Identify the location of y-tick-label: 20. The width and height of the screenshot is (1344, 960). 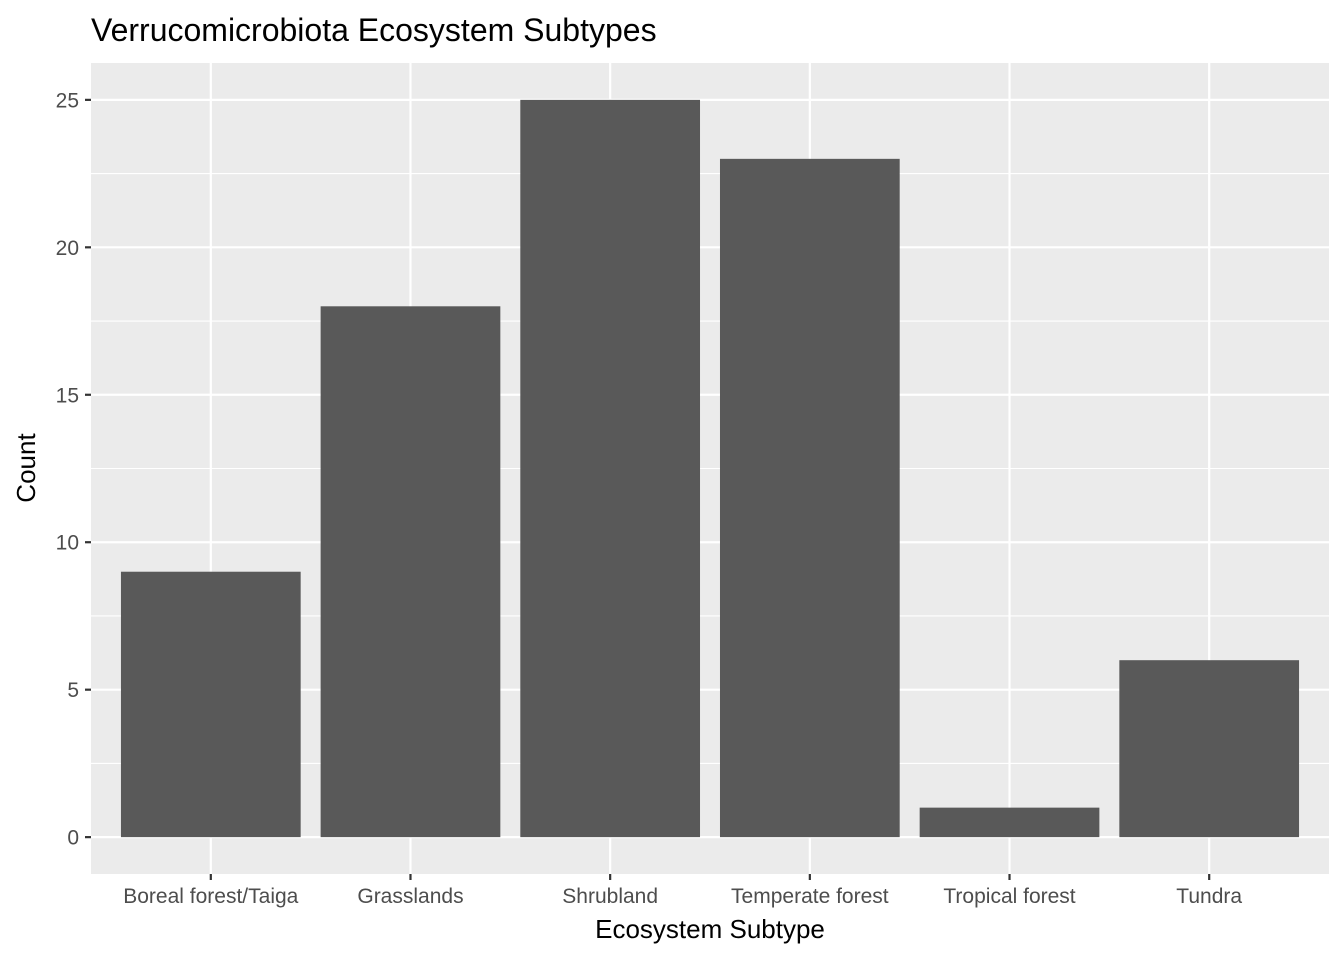
(67, 248).